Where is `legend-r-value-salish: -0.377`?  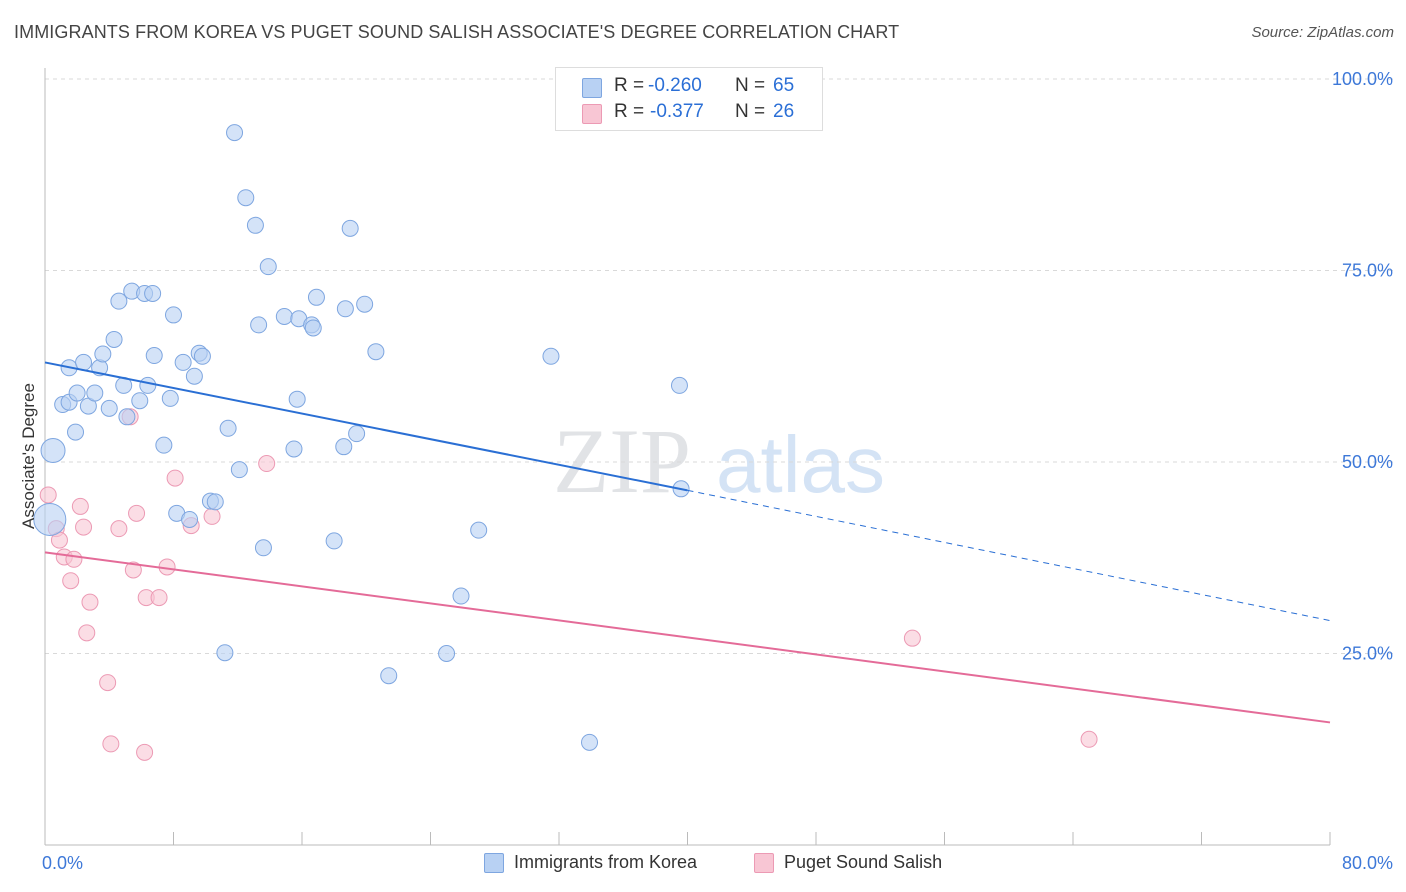 legend-r-value-salish: -0.377 is located at coordinates (677, 111).